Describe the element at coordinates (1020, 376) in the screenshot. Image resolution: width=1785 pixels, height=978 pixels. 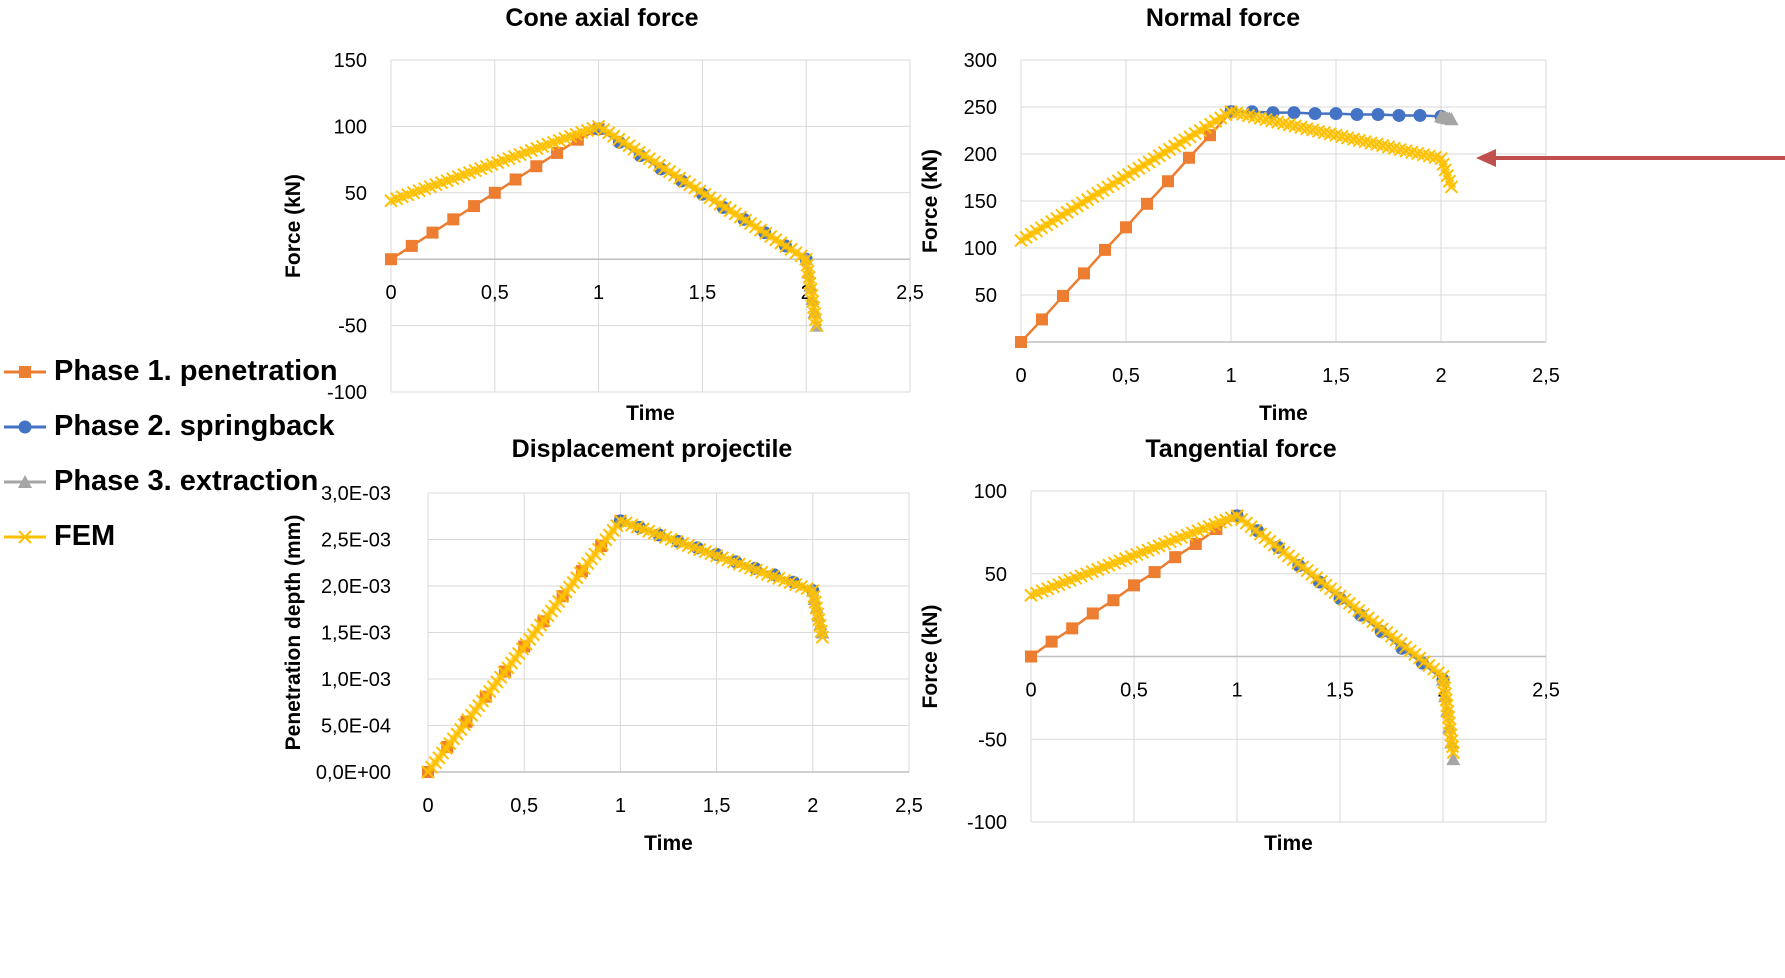
I see `x-tick-label: 0` at that location.